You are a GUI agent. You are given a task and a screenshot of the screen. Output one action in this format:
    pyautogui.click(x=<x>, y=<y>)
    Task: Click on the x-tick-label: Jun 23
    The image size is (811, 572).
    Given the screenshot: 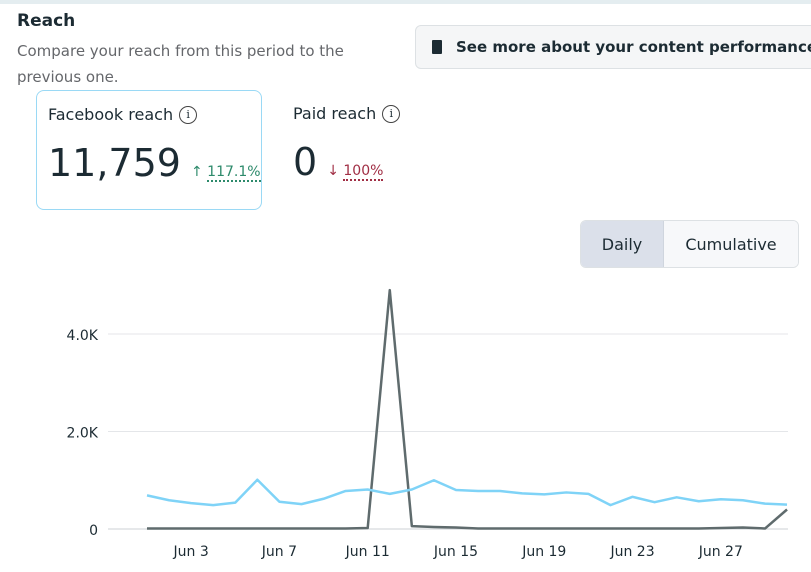 What is the action you would take?
    pyautogui.click(x=631, y=552)
    